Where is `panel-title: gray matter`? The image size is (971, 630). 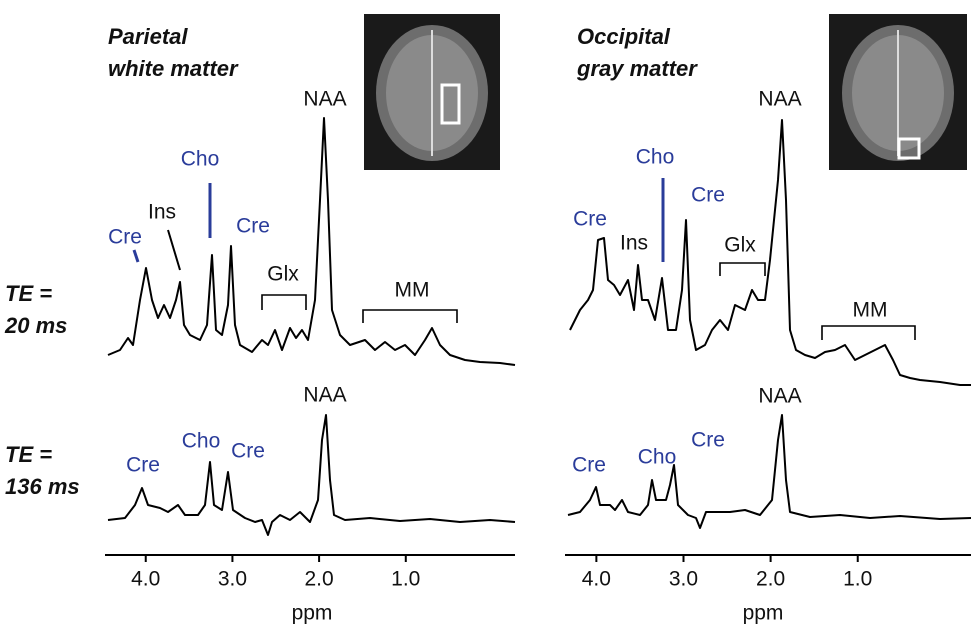 panel-title: gray matter is located at coordinates (637, 68).